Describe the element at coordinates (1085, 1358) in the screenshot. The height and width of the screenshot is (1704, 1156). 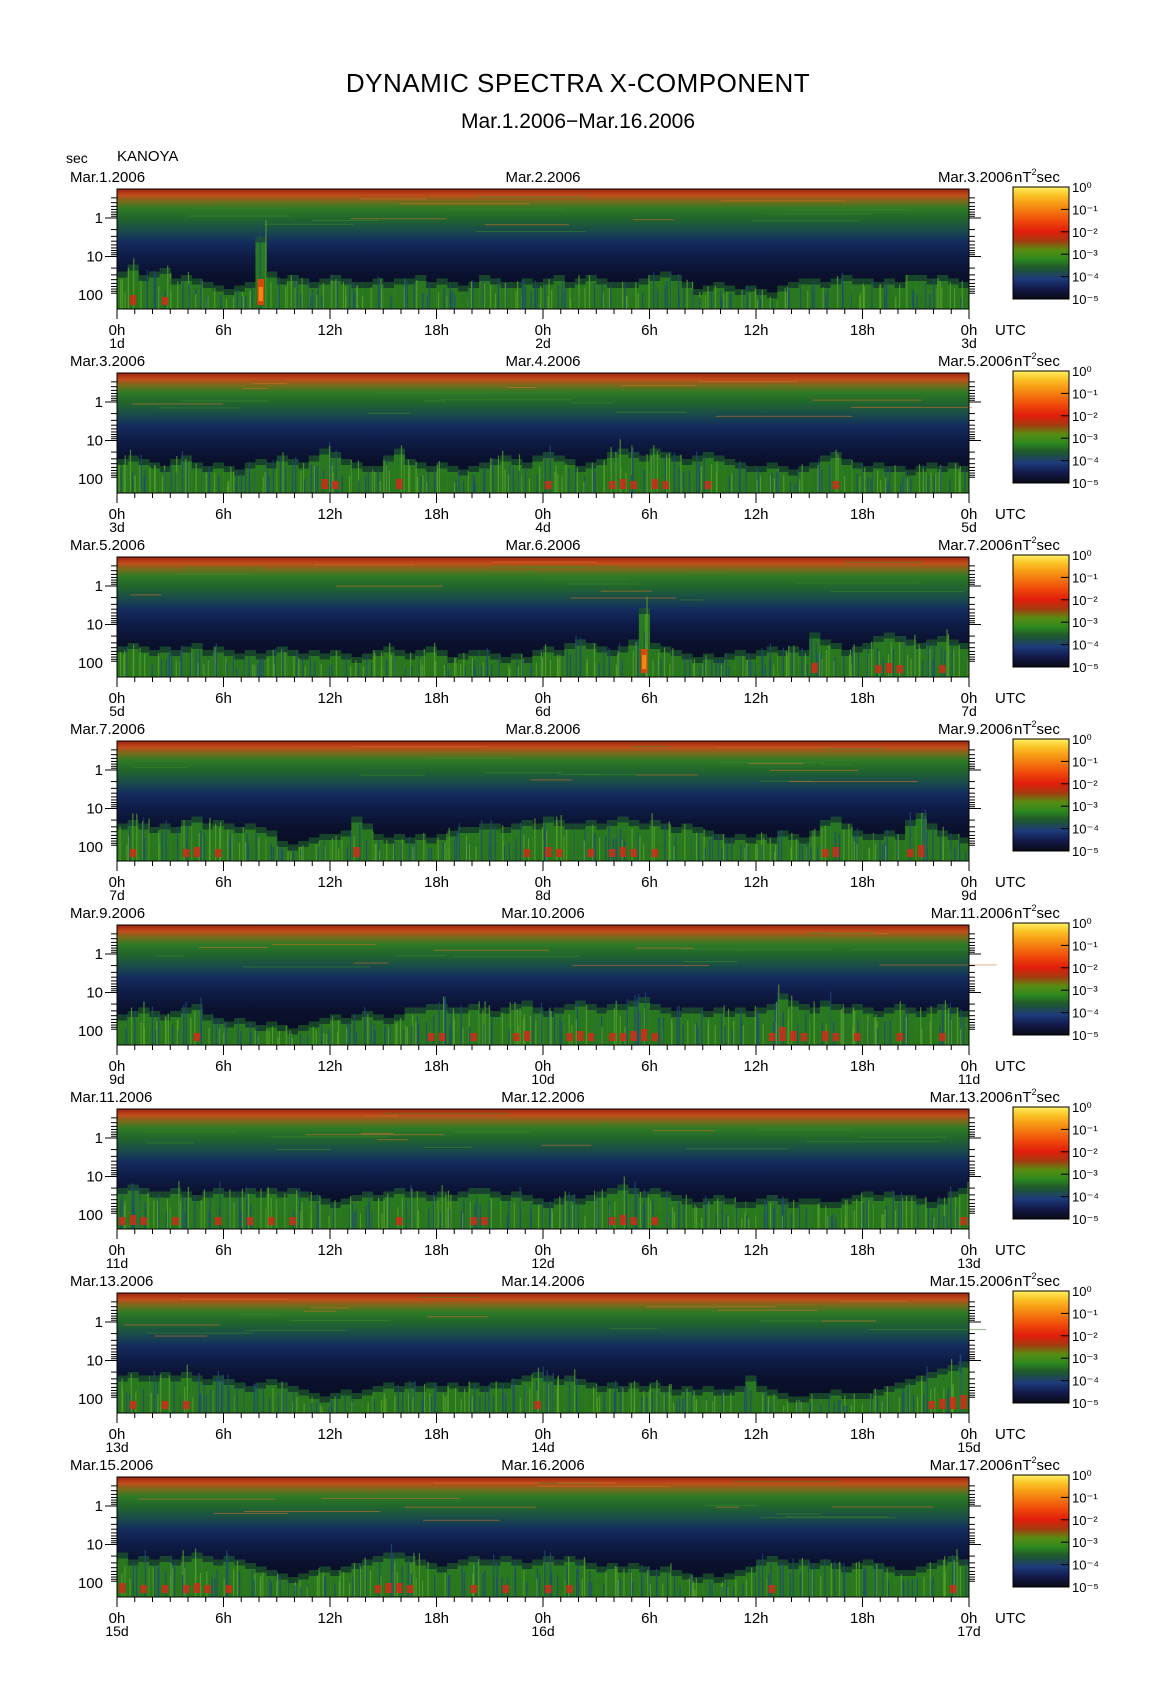
I see `colorbar-tick-label: 10⁻³` at that location.